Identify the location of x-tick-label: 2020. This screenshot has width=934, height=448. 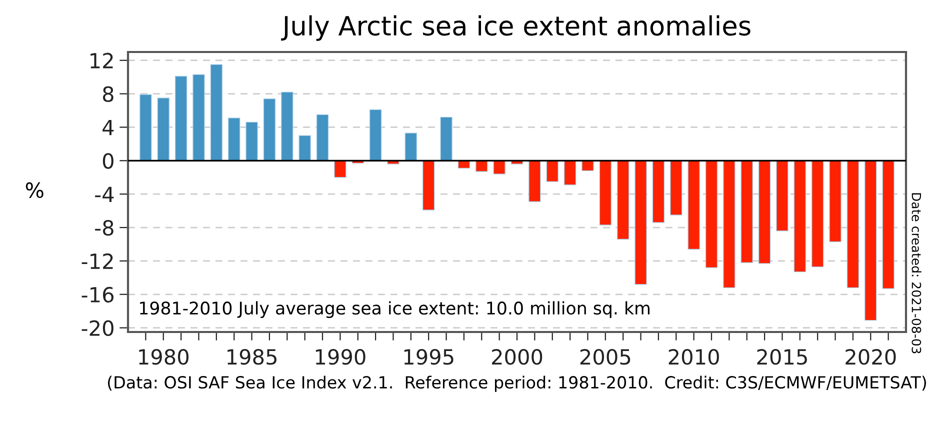
(871, 357).